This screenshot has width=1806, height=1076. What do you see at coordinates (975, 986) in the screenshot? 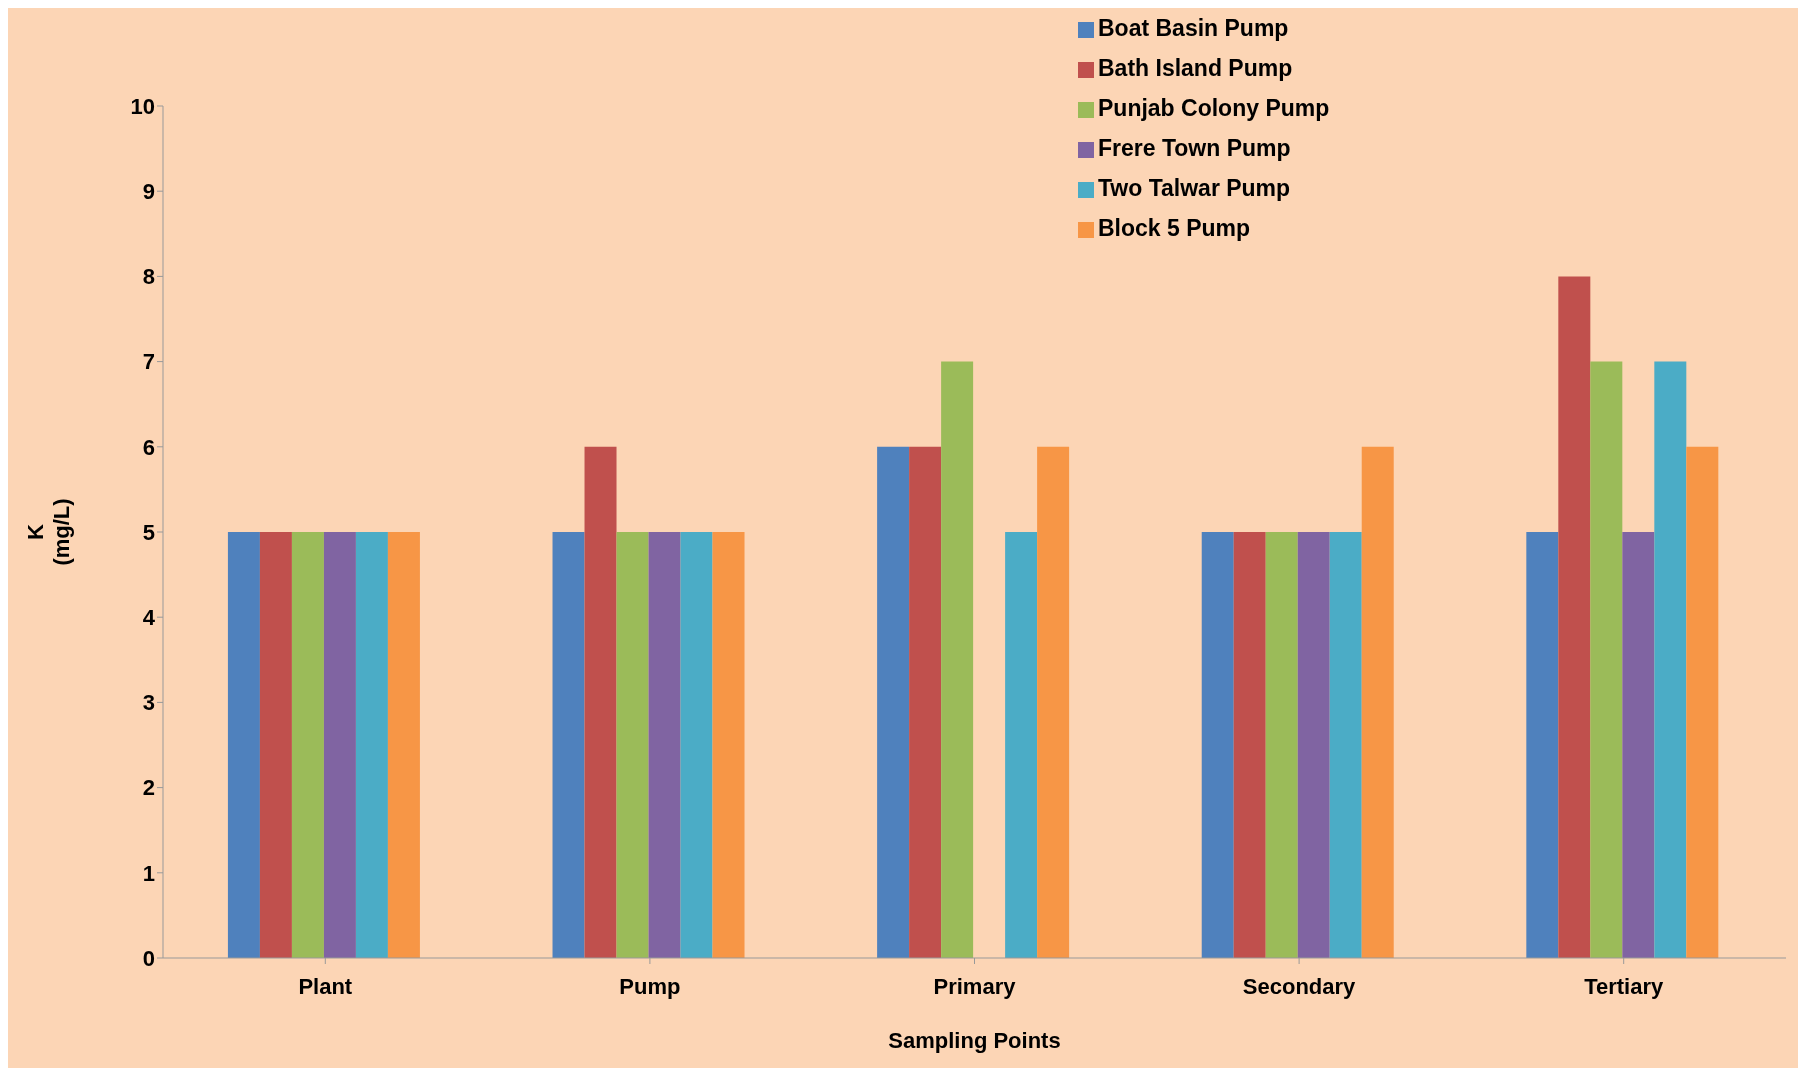
I see `x-tick-label: Primary` at bounding box center [975, 986].